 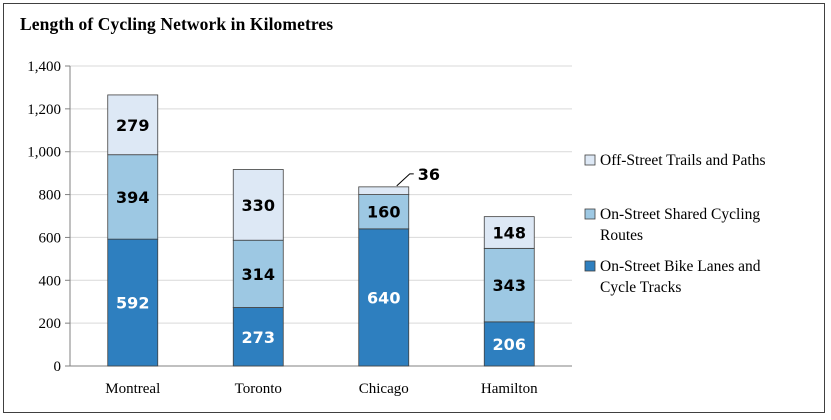 I want to click on data-label: 343, so click(x=509, y=285).